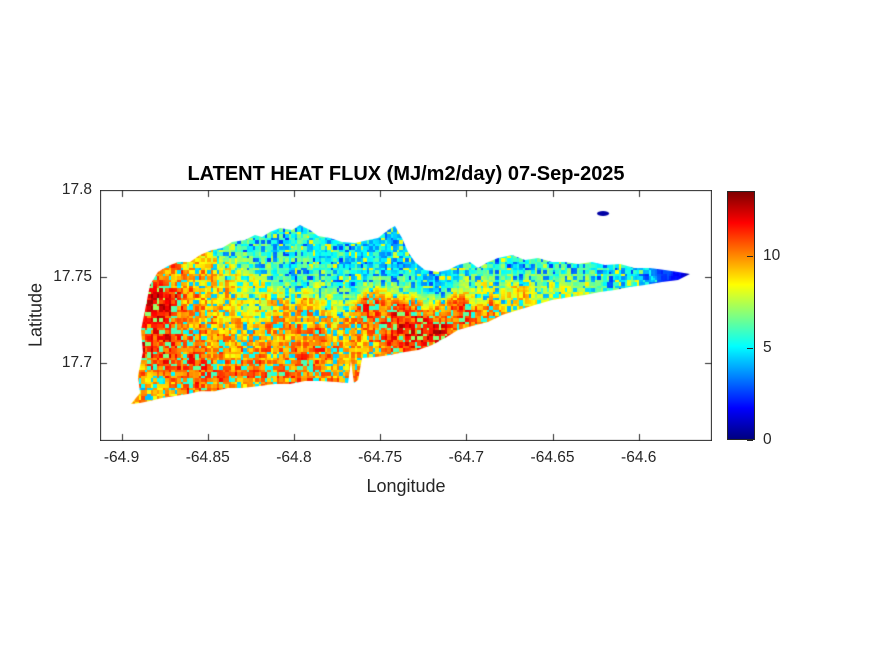 The height and width of the screenshot is (656, 875). Describe the element at coordinates (294, 457) in the screenshot. I see `x-tick-label: -64.8` at that location.